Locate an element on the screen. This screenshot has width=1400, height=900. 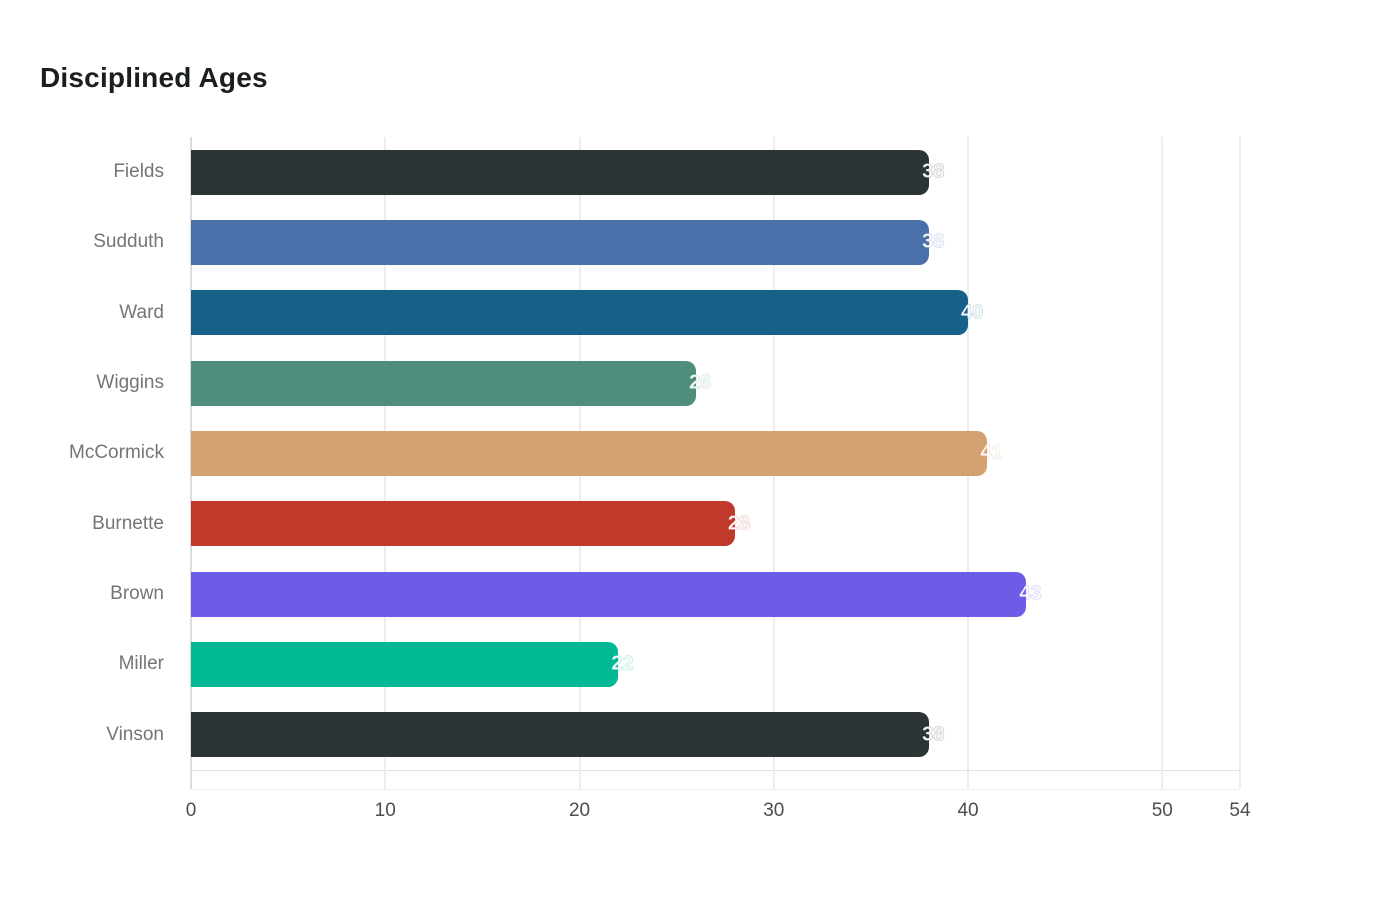
bar-value-label: 26 is located at coordinates (700, 382).